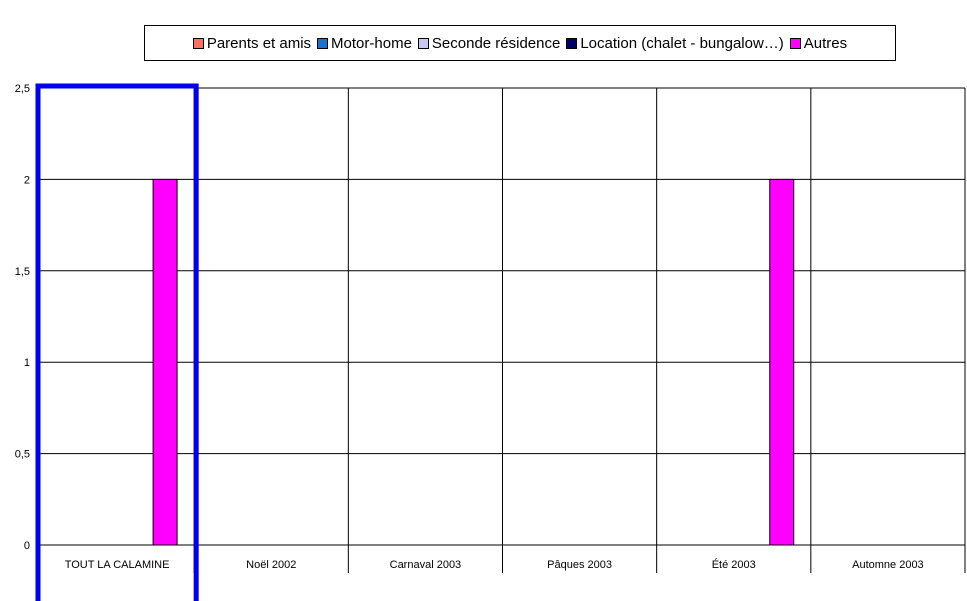  I want to click on legend-item-parents: Parents et amis, so click(252, 43).